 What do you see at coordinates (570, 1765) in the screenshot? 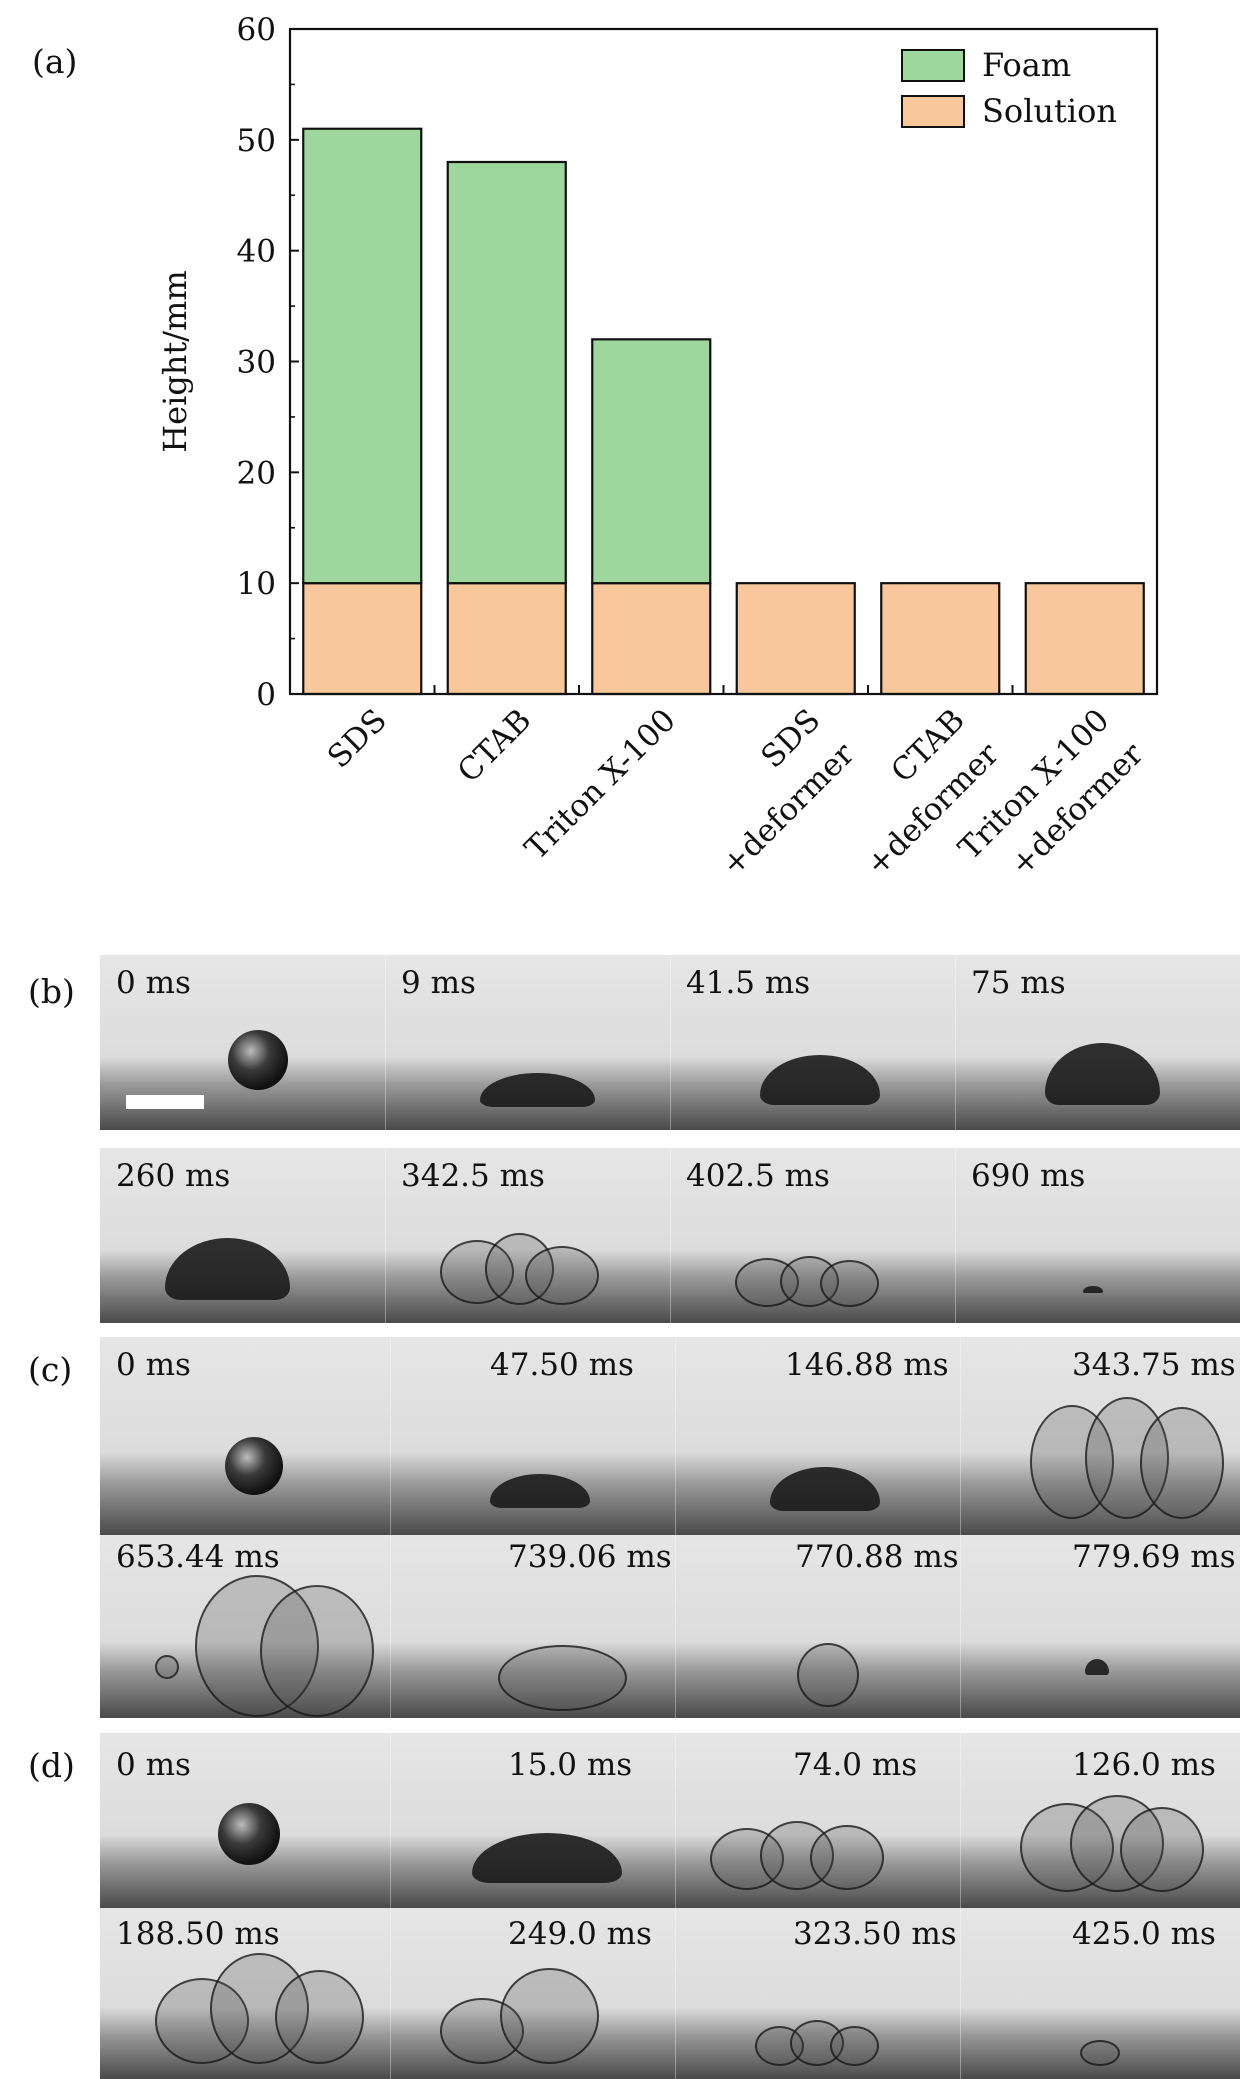
I see `frame-time: 15.0 ms` at bounding box center [570, 1765].